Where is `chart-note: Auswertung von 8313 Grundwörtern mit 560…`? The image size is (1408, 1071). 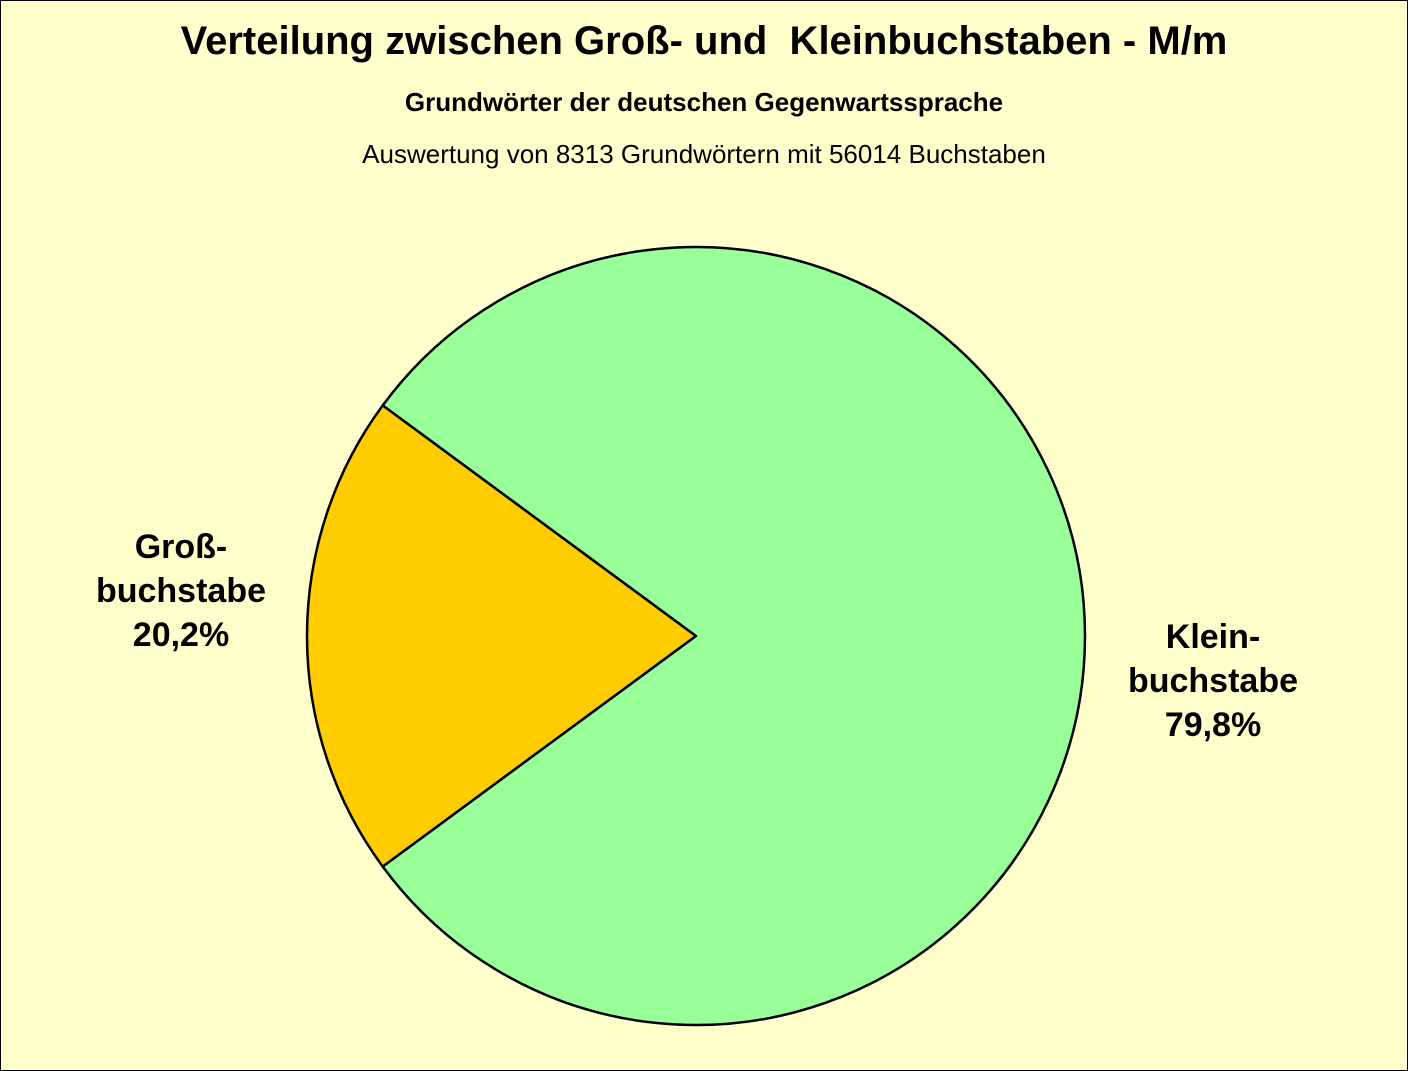 chart-note: Auswertung von 8313 Grundwörtern mit 560… is located at coordinates (704, 154).